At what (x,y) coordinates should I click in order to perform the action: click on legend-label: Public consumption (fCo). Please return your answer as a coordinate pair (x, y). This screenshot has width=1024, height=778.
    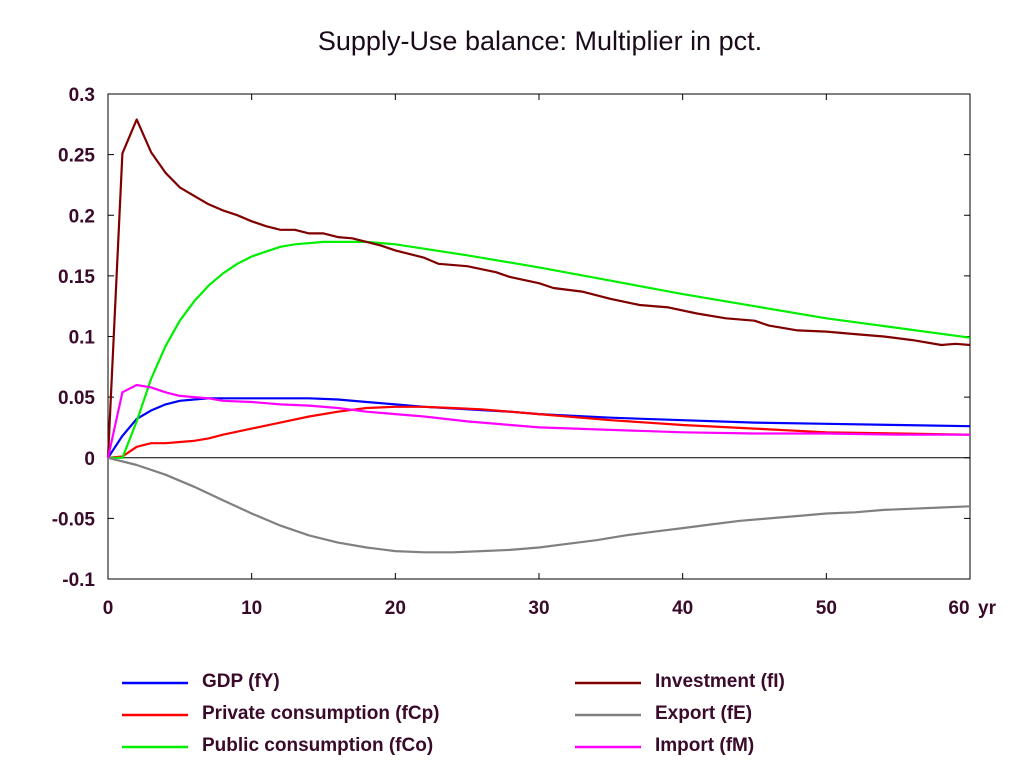
    Looking at the image, I should click on (317, 745).